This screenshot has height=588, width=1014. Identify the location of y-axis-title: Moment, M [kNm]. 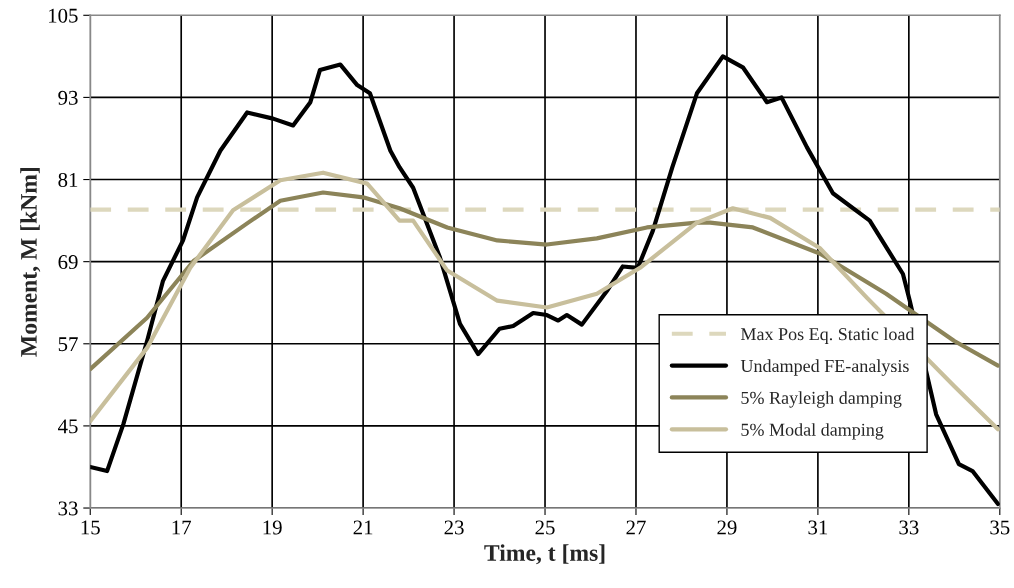
(30, 262).